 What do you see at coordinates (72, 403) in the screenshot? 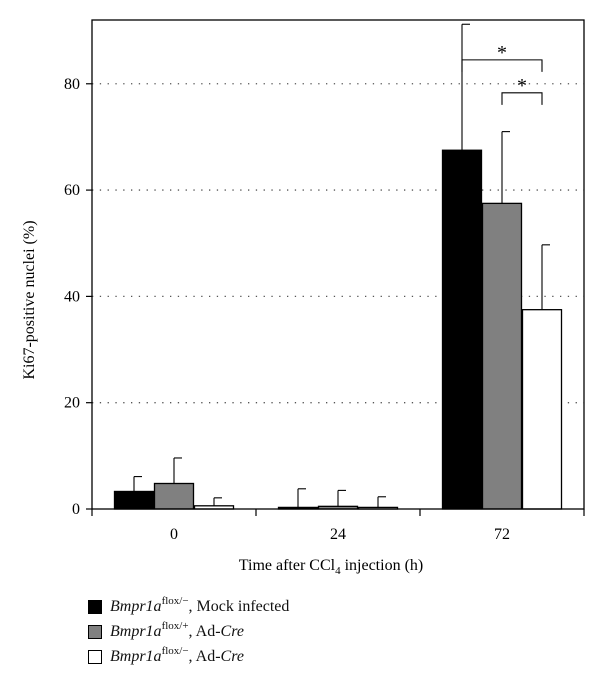
I see `y-tick-label: 20` at bounding box center [72, 403].